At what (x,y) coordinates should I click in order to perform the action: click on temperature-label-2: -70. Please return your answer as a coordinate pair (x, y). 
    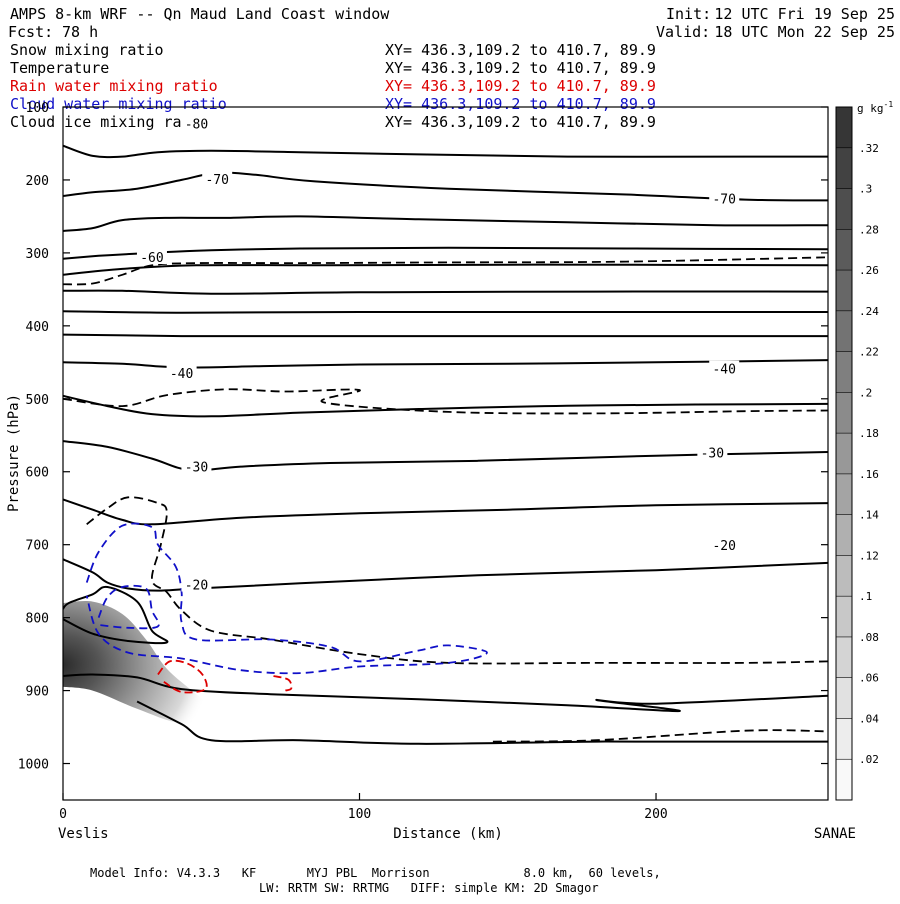
    Looking at the image, I should click on (723, 200).